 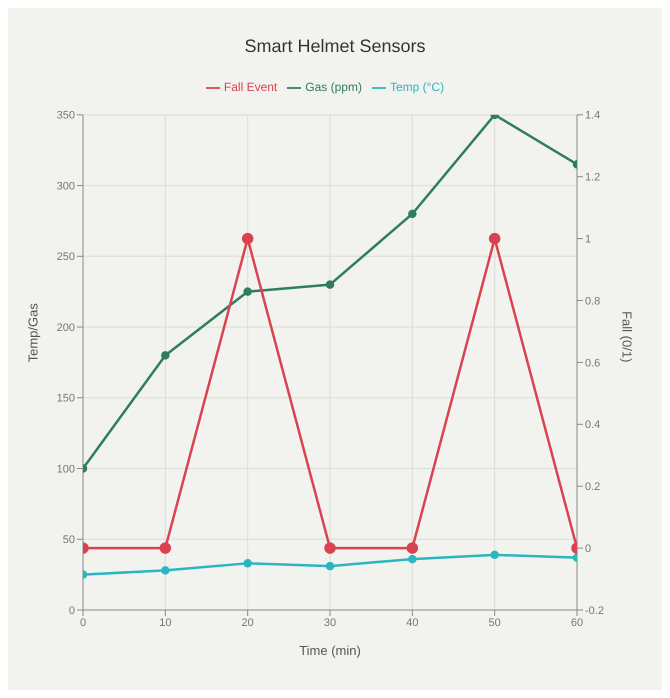 I want to click on x-tick-label: 60, so click(x=577, y=622).